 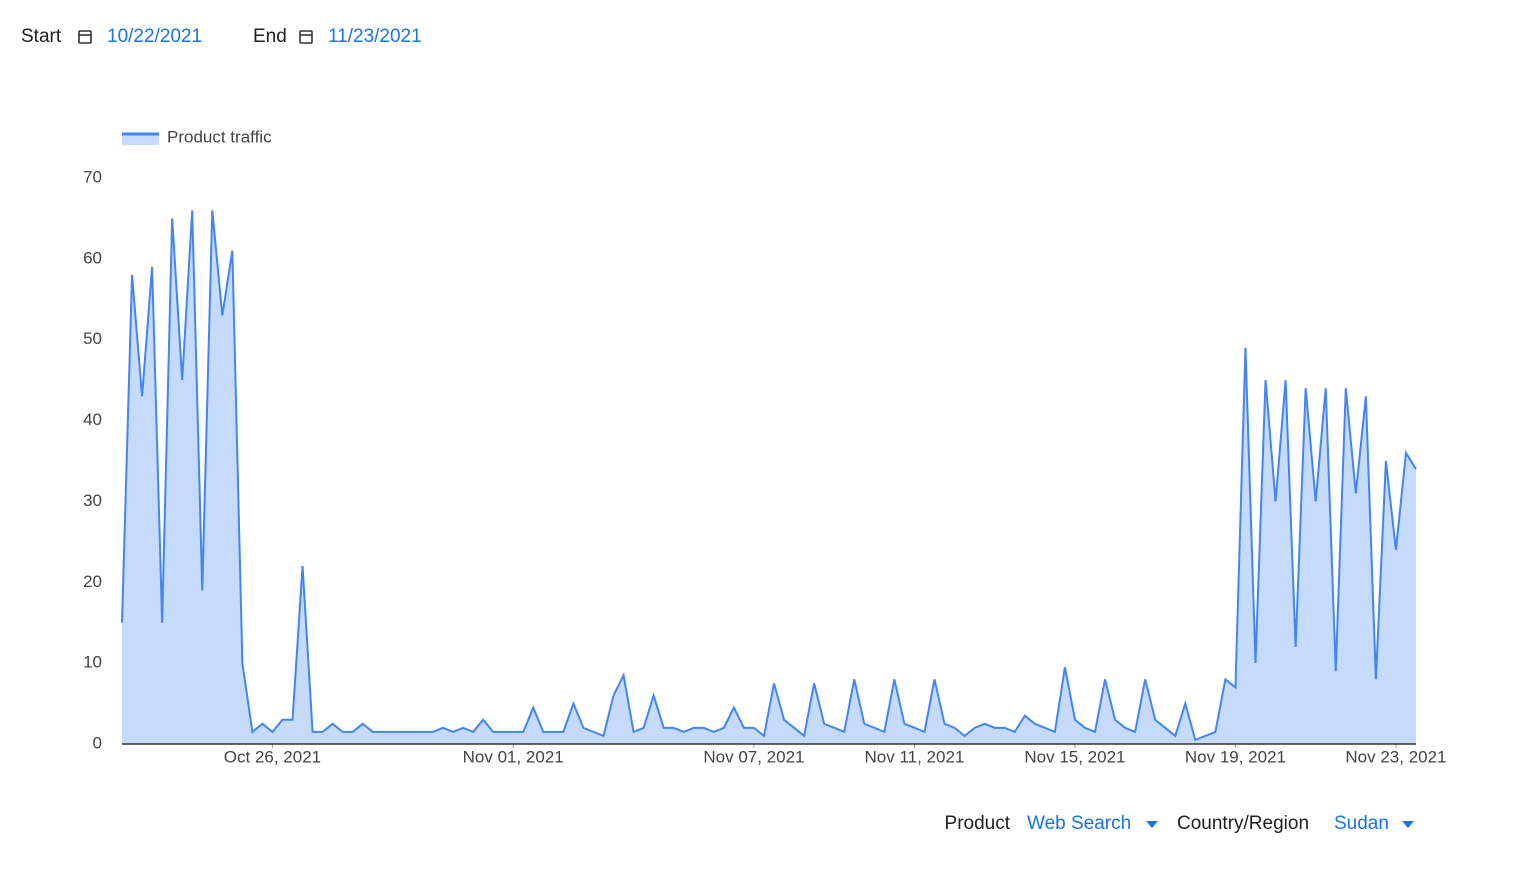 What do you see at coordinates (92, 257) in the screenshot?
I see `y-tick-label: 60` at bounding box center [92, 257].